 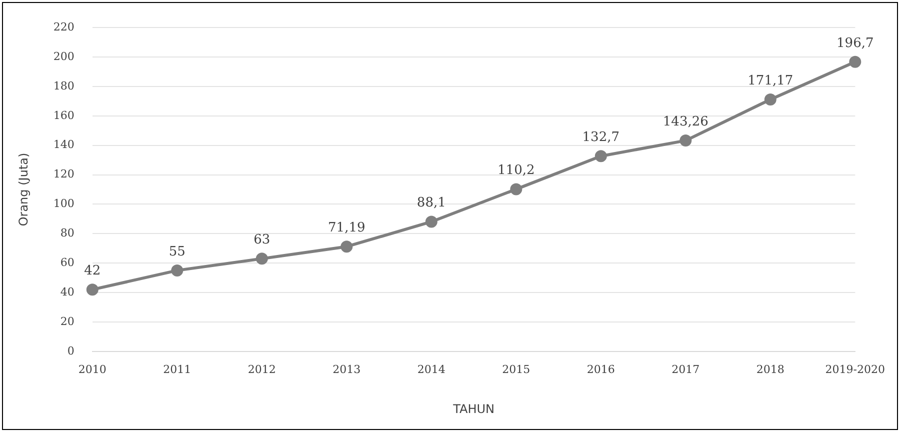 I want to click on x-tick-label: 2019-2020, so click(x=855, y=369).